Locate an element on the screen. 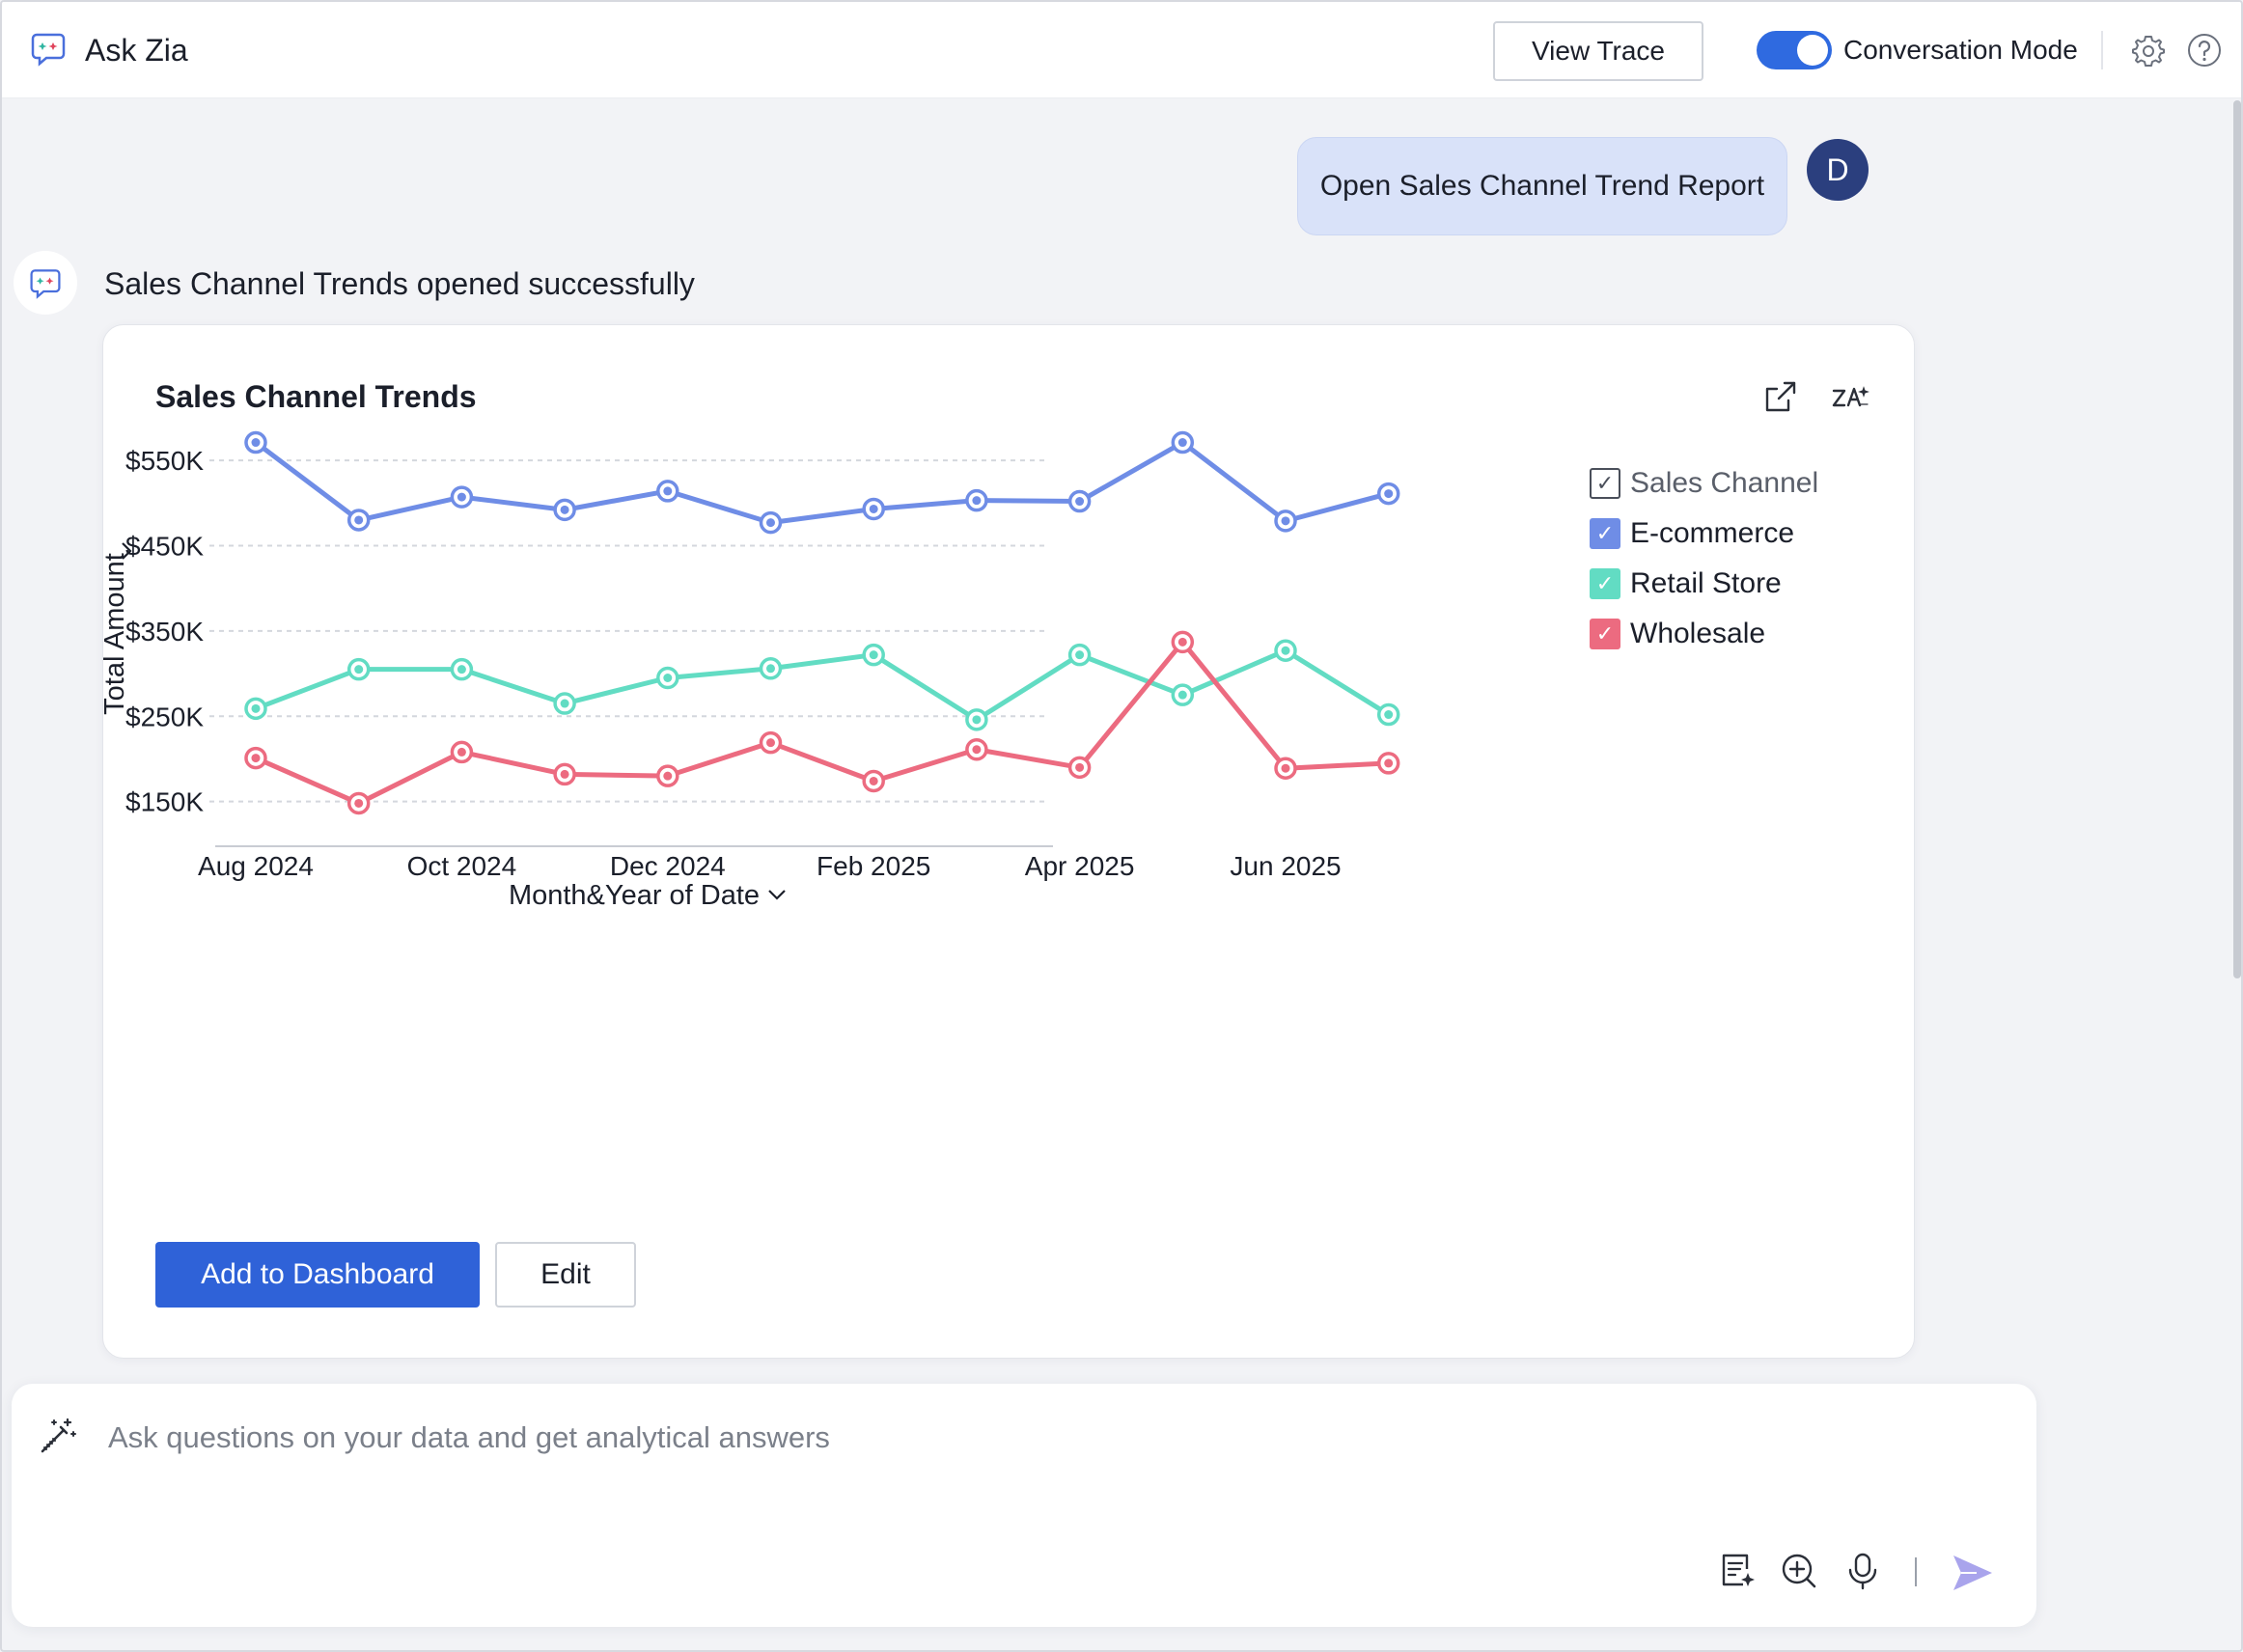 The image size is (2243, 1652). card-title: Sales Channel Trends is located at coordinates (316, 396).